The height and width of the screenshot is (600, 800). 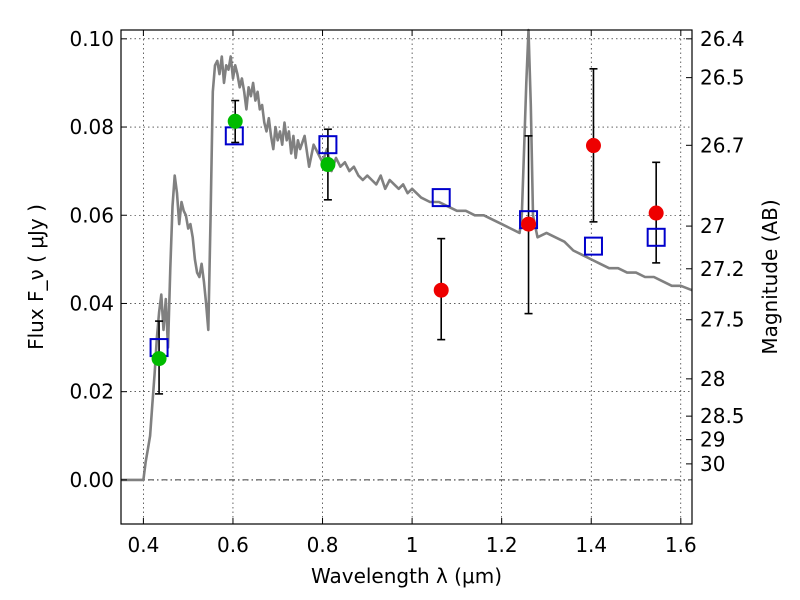 What do you see at coordinates (722, 269) in the screenshot?
I see `mag-tick-label: 27.2` at bounding box center [722, 269].